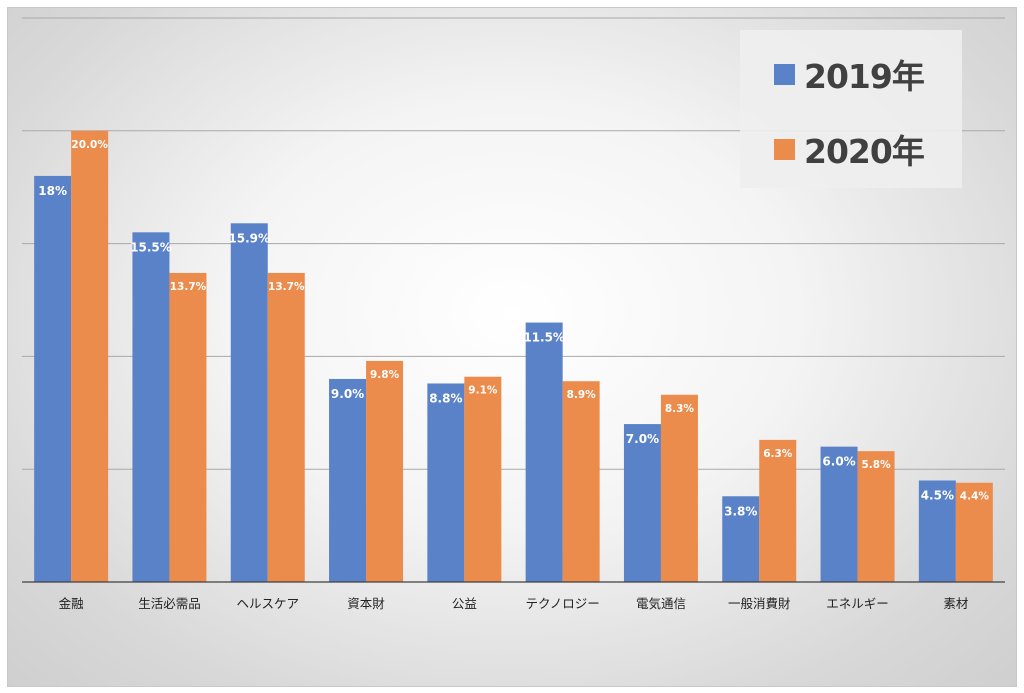  Describe the element at coordinates (249, 238) in the screenshot. I see `data-label: 15.9%` at that location.